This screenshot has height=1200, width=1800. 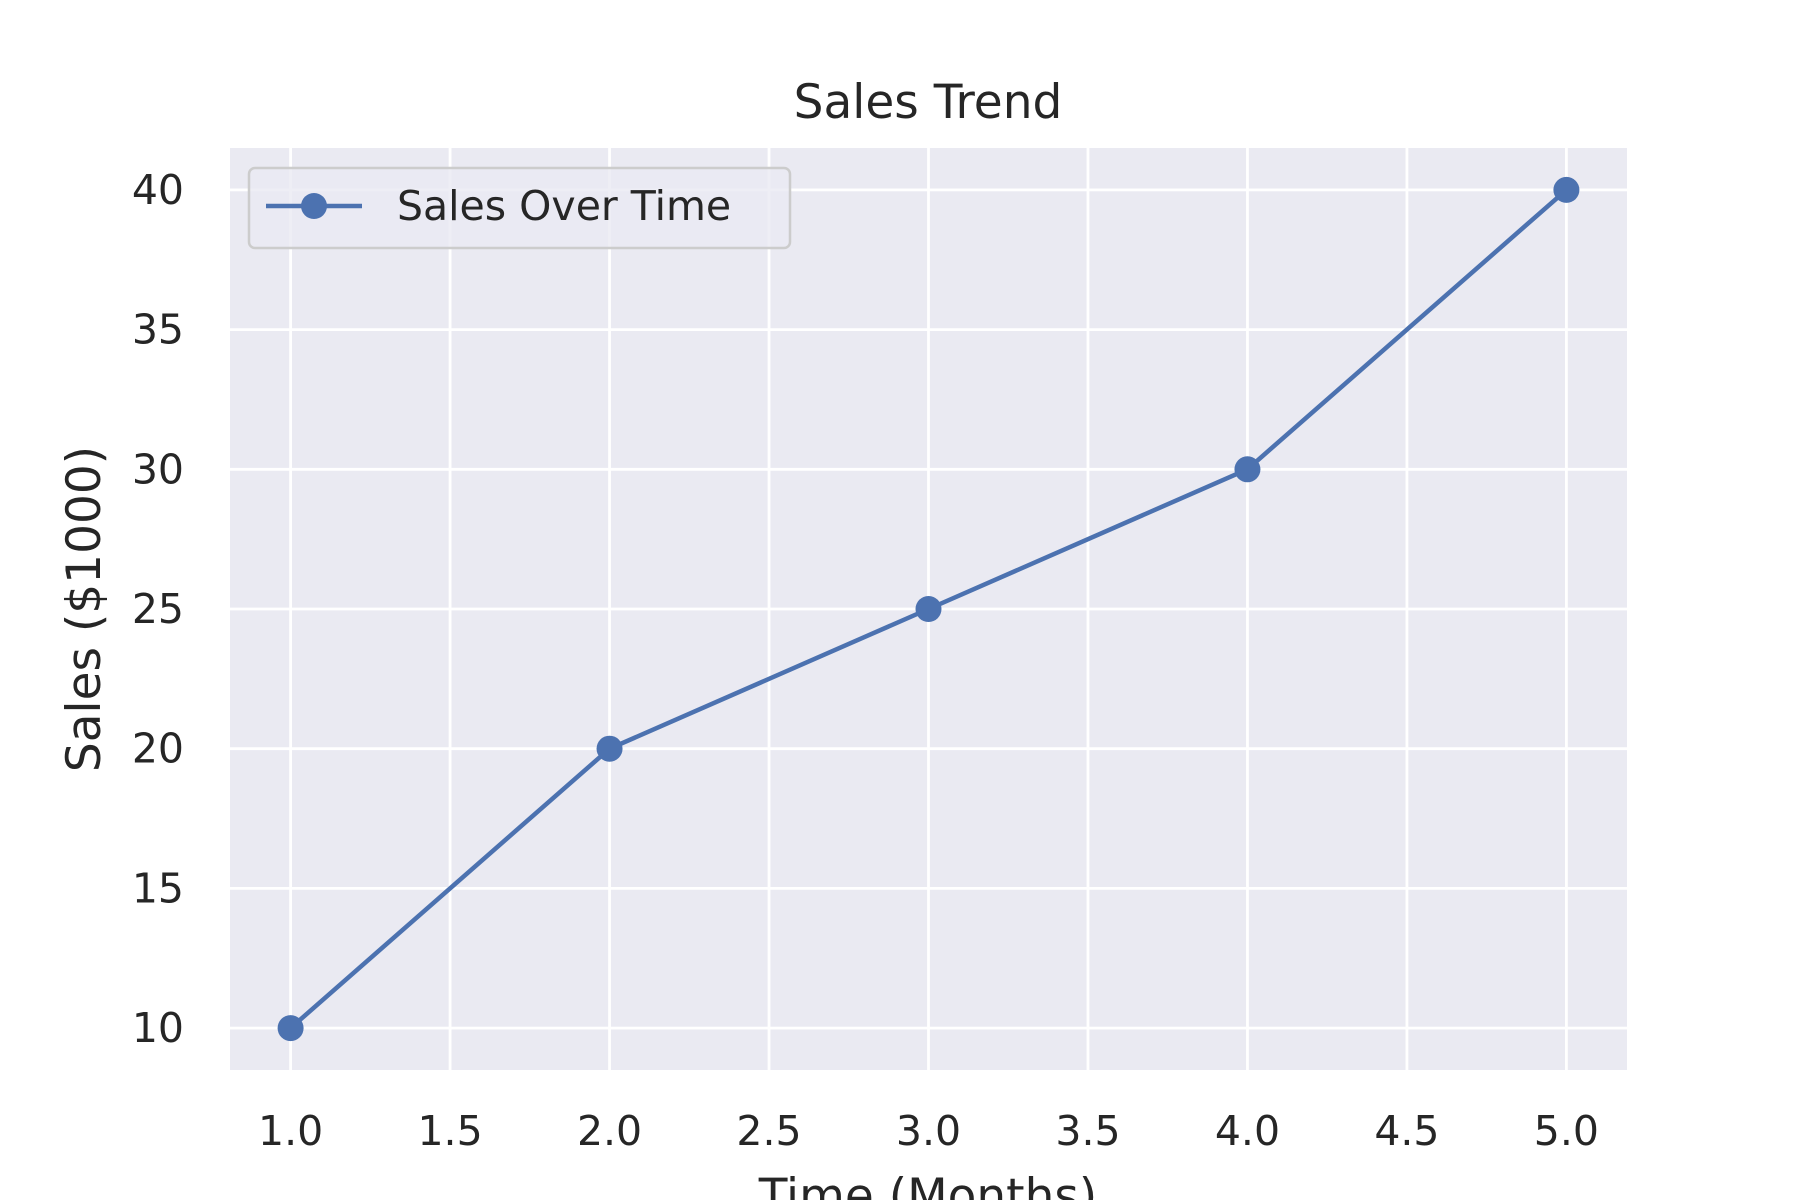 I want to click on y-tick-label: 15, so click(x=158, y=888).